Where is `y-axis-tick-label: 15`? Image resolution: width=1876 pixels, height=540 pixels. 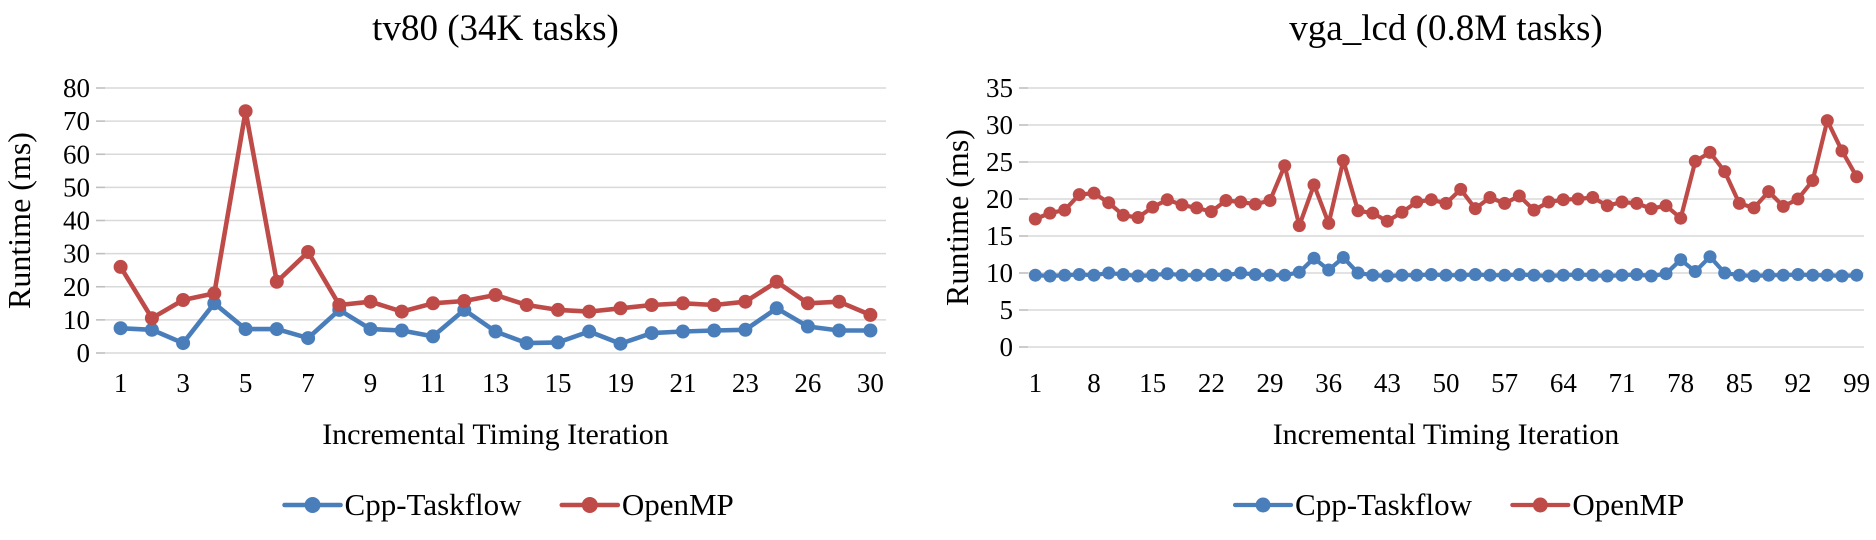
y-axis-tick-label: 15 is located at coordinates (999, 236).